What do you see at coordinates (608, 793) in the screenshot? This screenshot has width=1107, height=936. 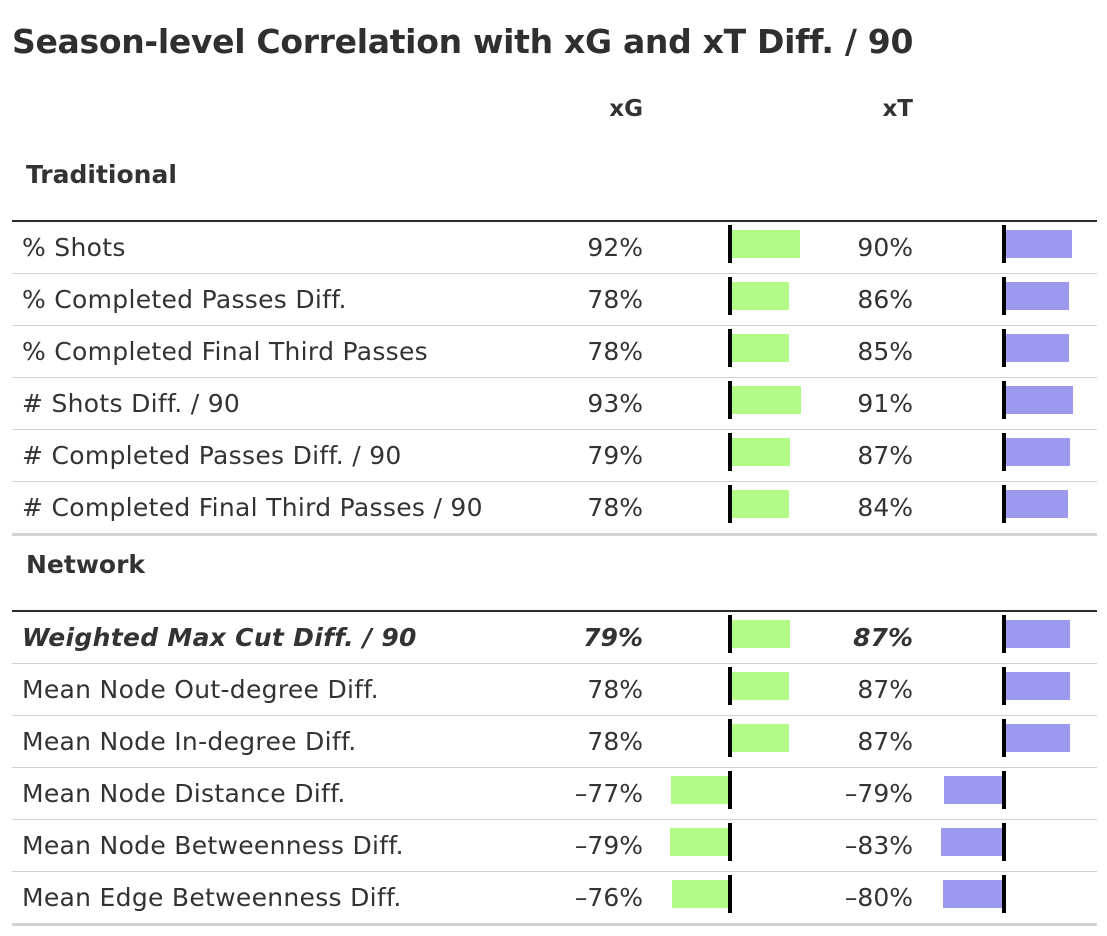 I see `xg-value-label: –77%` at bounding box center [608, 793].